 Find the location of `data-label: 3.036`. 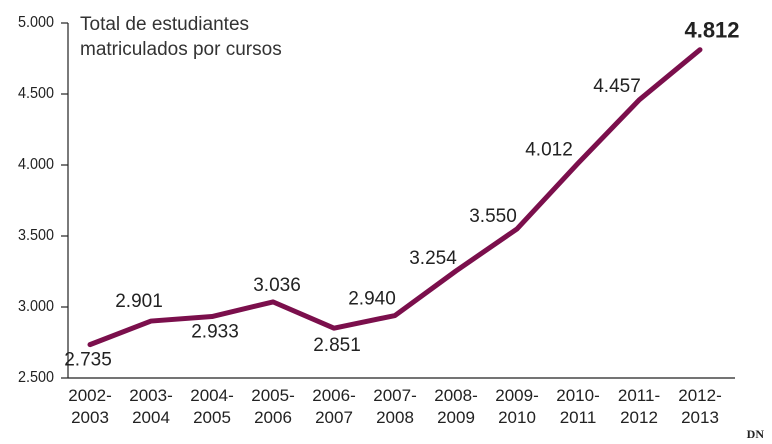

data-label: 3.036 is located at coordinates (277, 285).